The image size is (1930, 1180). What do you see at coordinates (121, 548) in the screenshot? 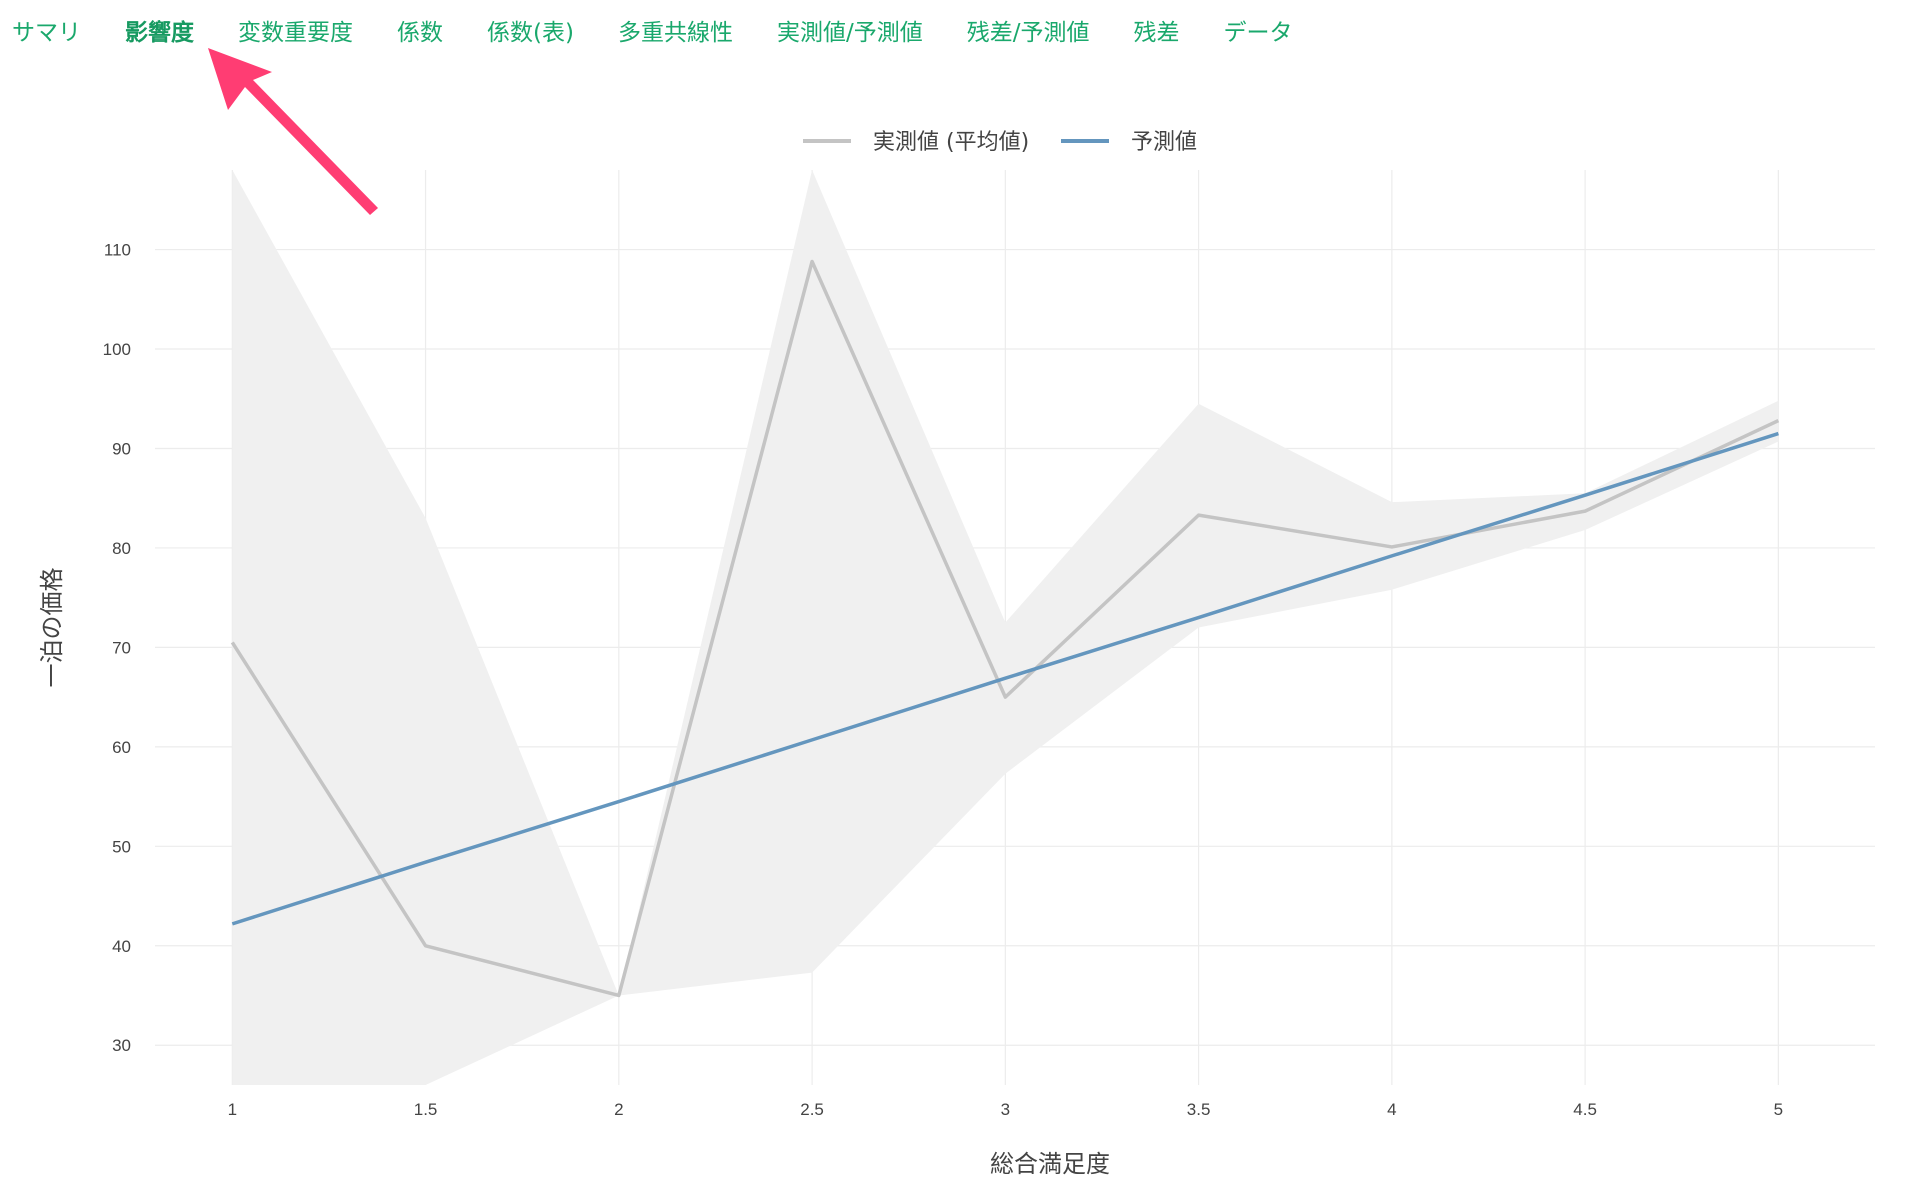
I see `y-tick-label: 80` at bounding box center [121, 548].